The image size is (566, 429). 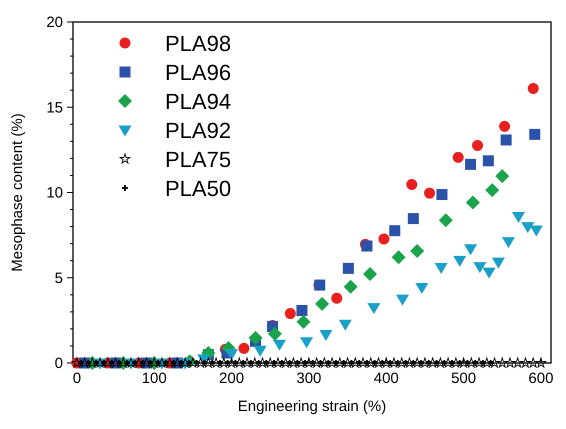 What do you see at coordinates (17, 192) in the screenshot?
I see `y-axis-title: Mesophase content (%)` at bounding box center [17, 192].